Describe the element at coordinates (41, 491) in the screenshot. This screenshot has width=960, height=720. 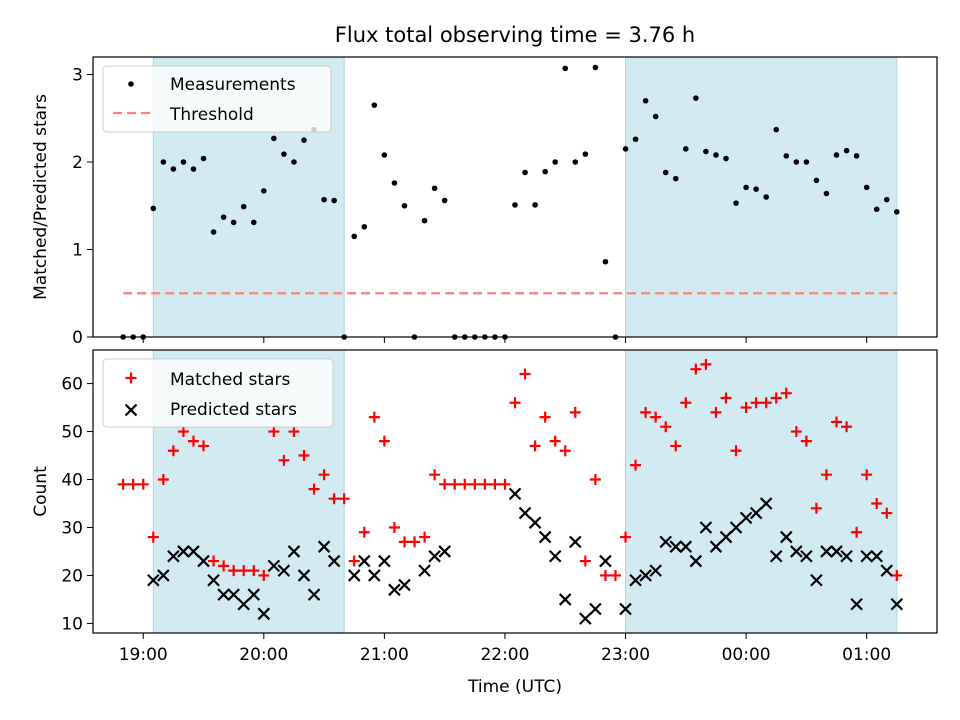
I see `y-axis-label: Count` at that location.